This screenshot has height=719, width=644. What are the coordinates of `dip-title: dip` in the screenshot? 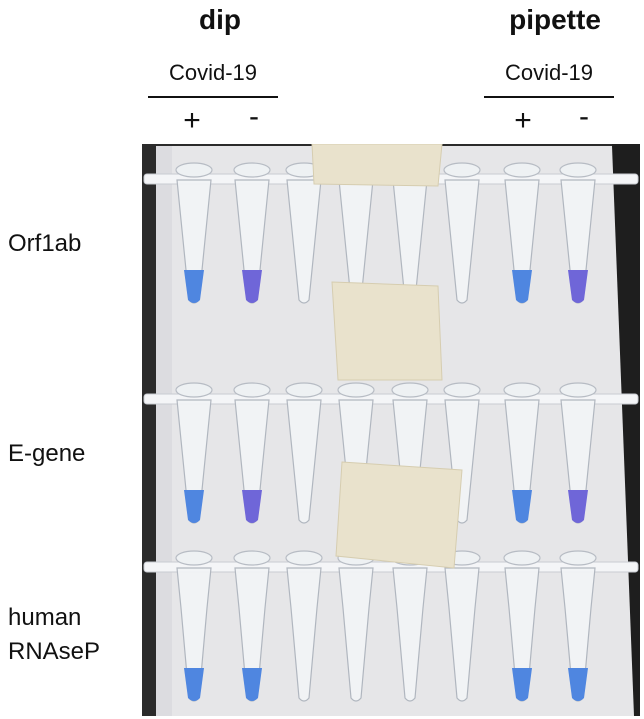 It's located at (220, 19).